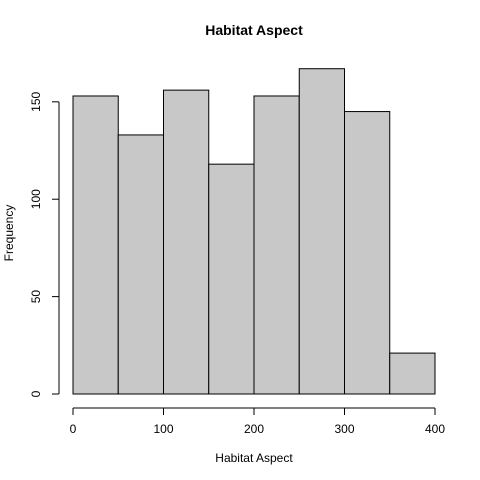 This screenshot has width=480, height=480. What do you see at coordinates (344, 429) in the screenshot?
I see `x-tick-label: 300` at bounding box center [344, 429].